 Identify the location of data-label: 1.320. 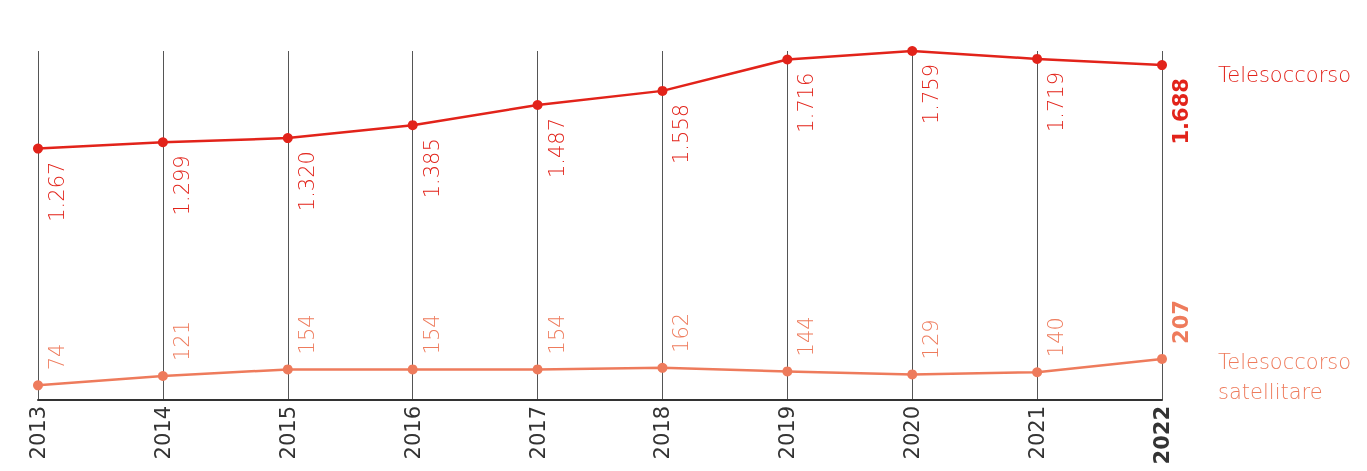
(306, 181).